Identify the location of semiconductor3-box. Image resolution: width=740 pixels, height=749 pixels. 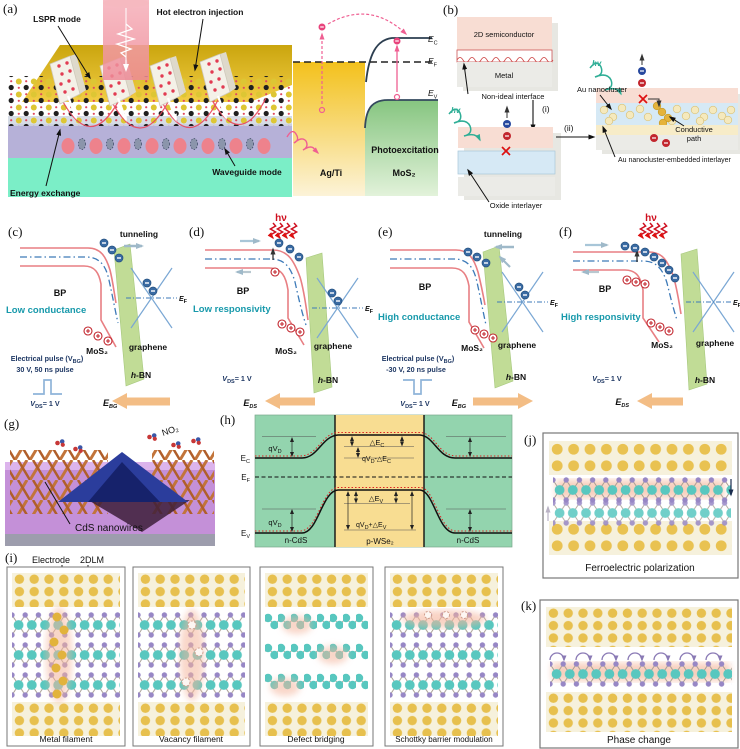
(667, 95).